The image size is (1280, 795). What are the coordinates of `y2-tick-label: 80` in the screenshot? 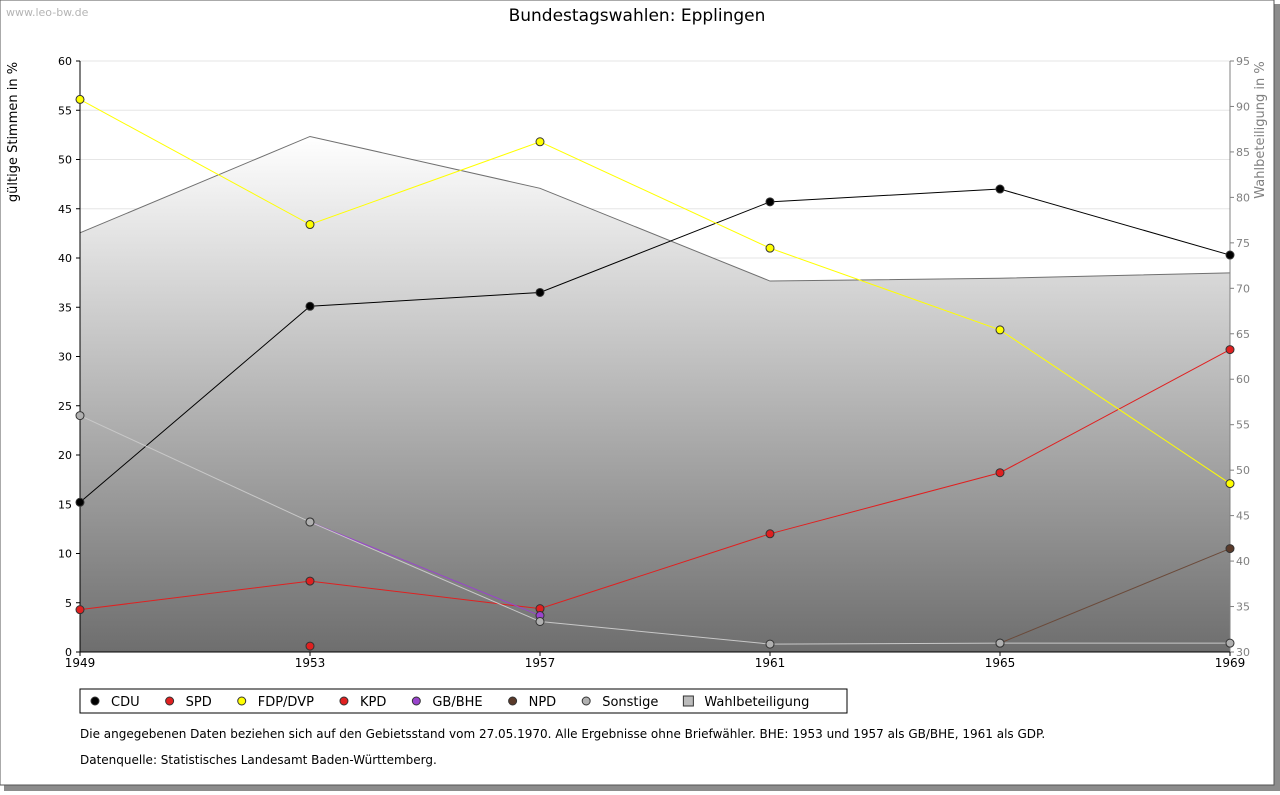 It's located at (1243, 197).